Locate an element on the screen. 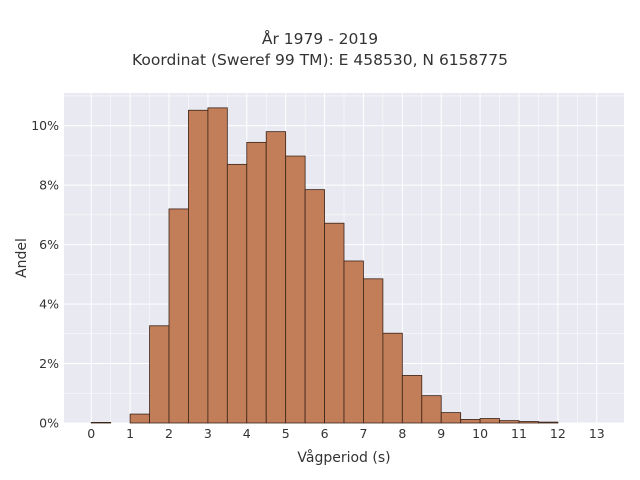  y-tick-label: 10% is located at coordinates (45, 125).